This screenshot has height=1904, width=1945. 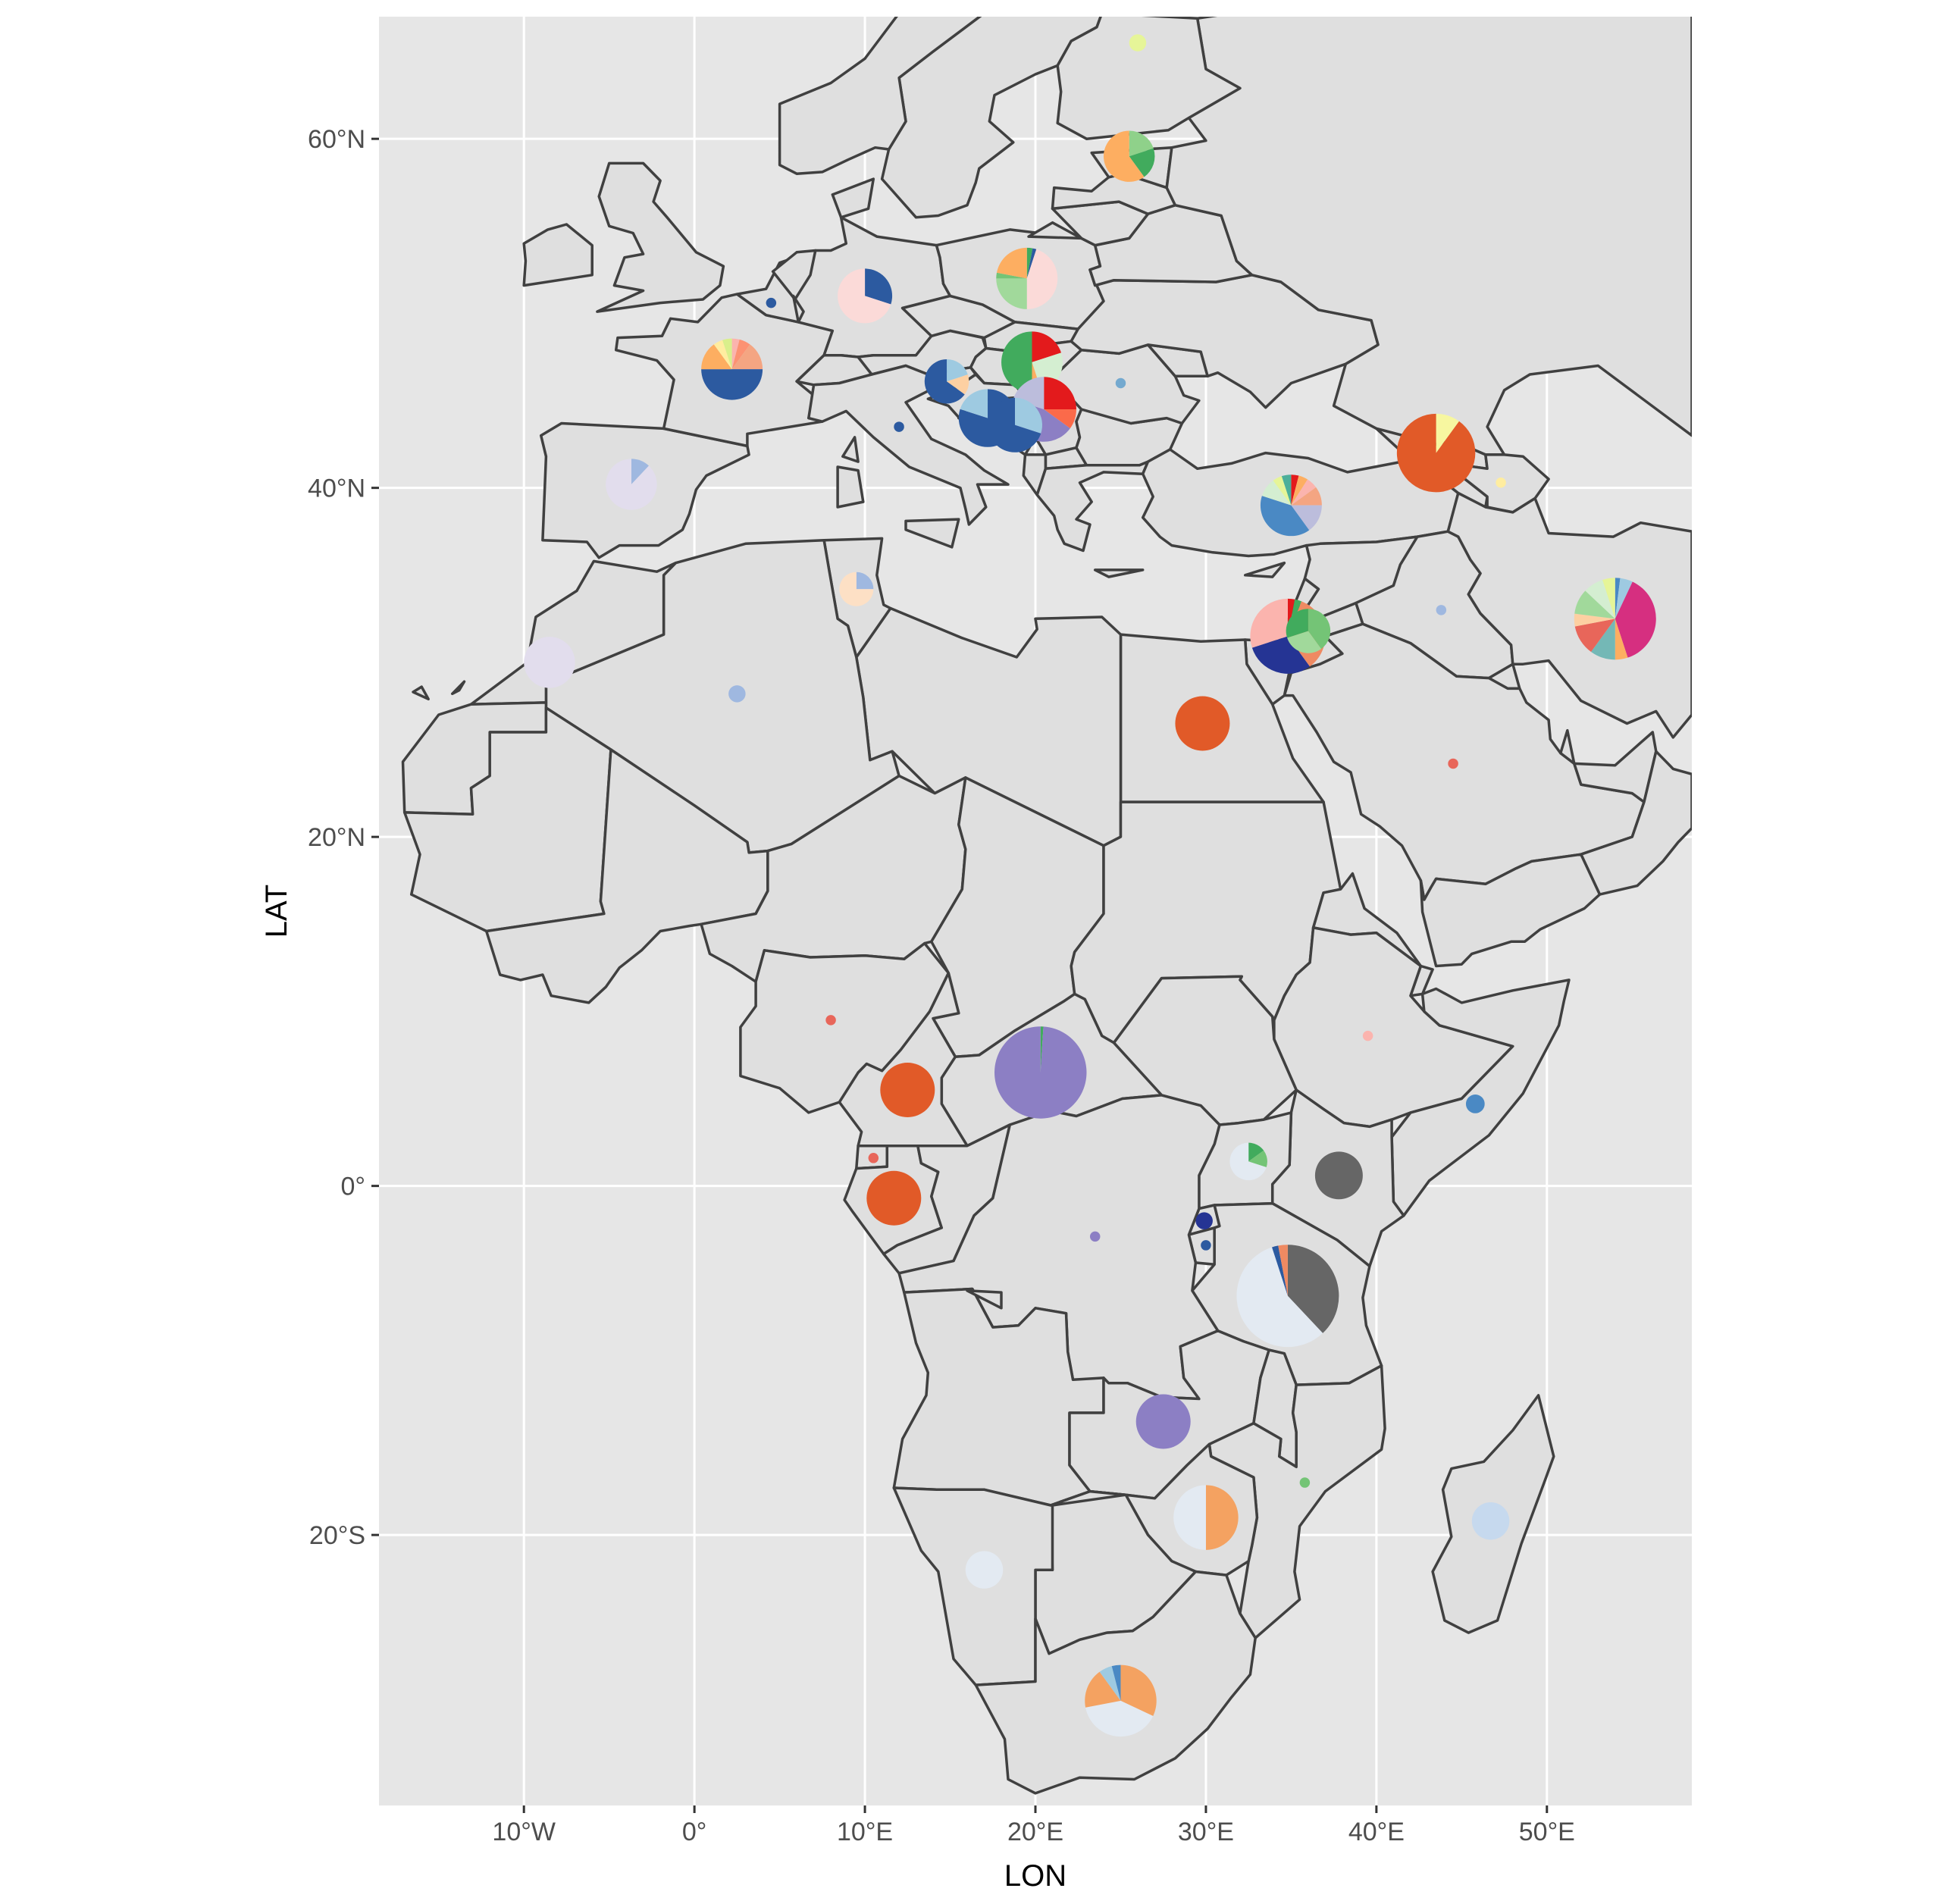 I want to click on y-tick-label: 20°N, so click(x=336, y=837).